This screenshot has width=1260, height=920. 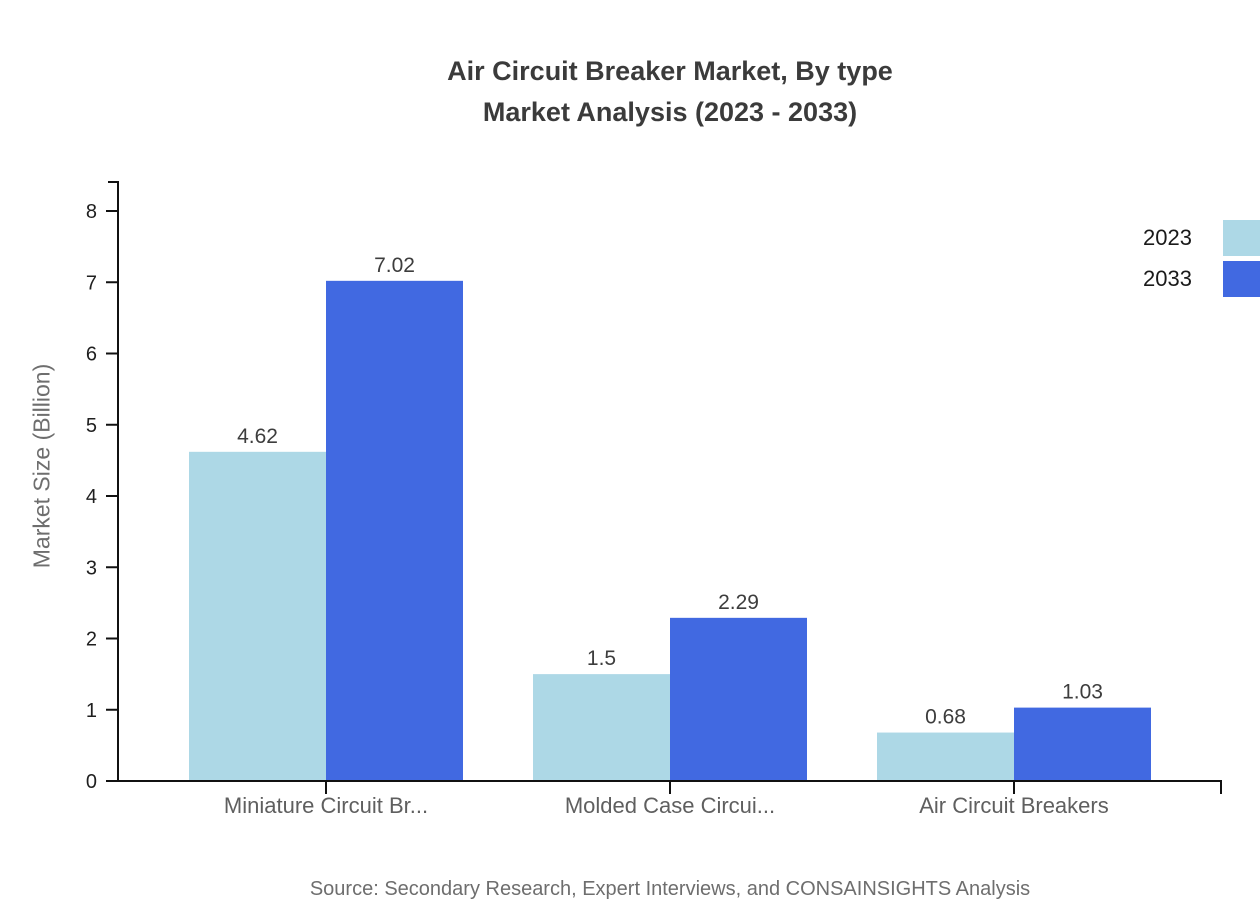 I want to click on y-axis-tick-label: 5, so click(x=91, y=426).